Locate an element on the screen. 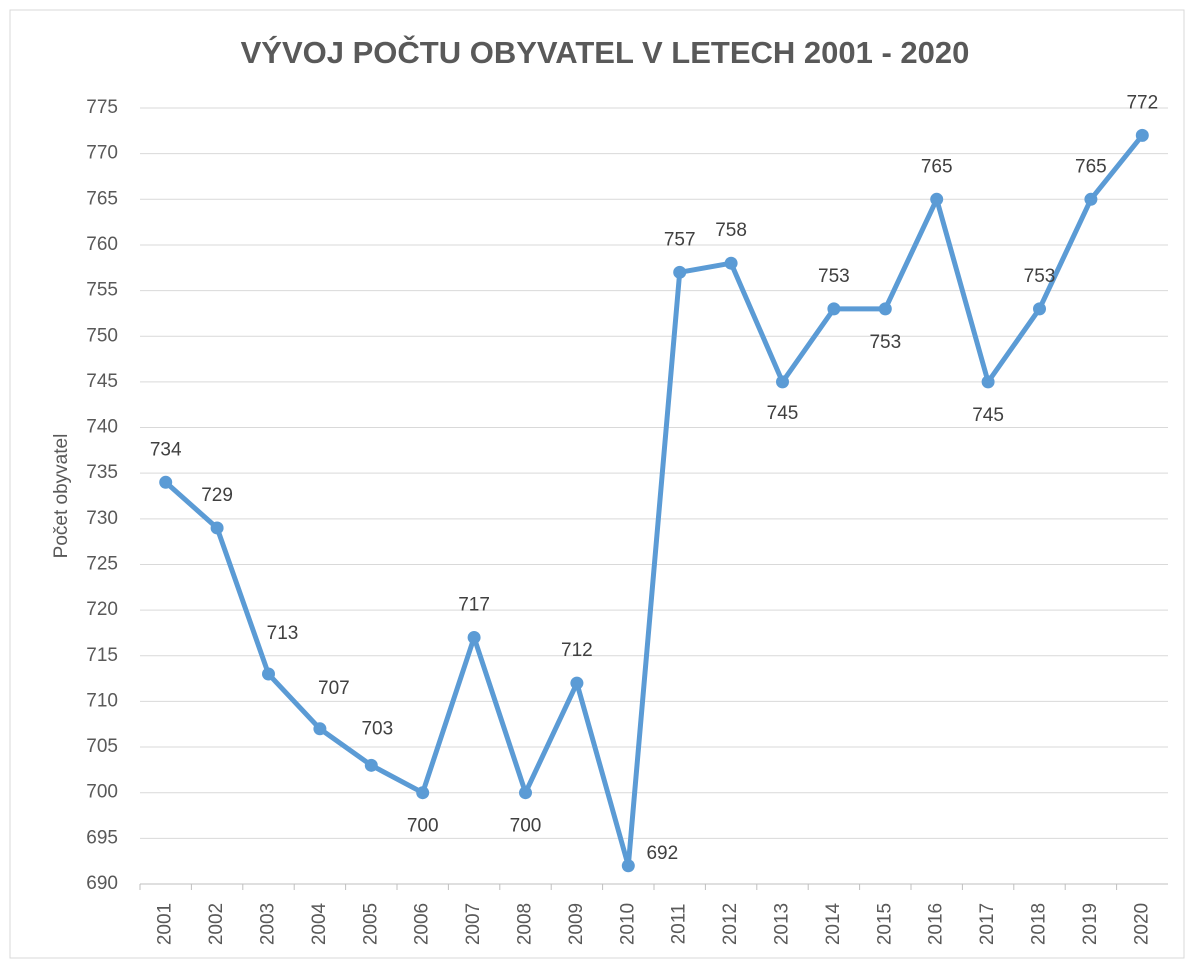 The image size is (1186, 960). data-label: 707 is located at coordinates (334, 688).